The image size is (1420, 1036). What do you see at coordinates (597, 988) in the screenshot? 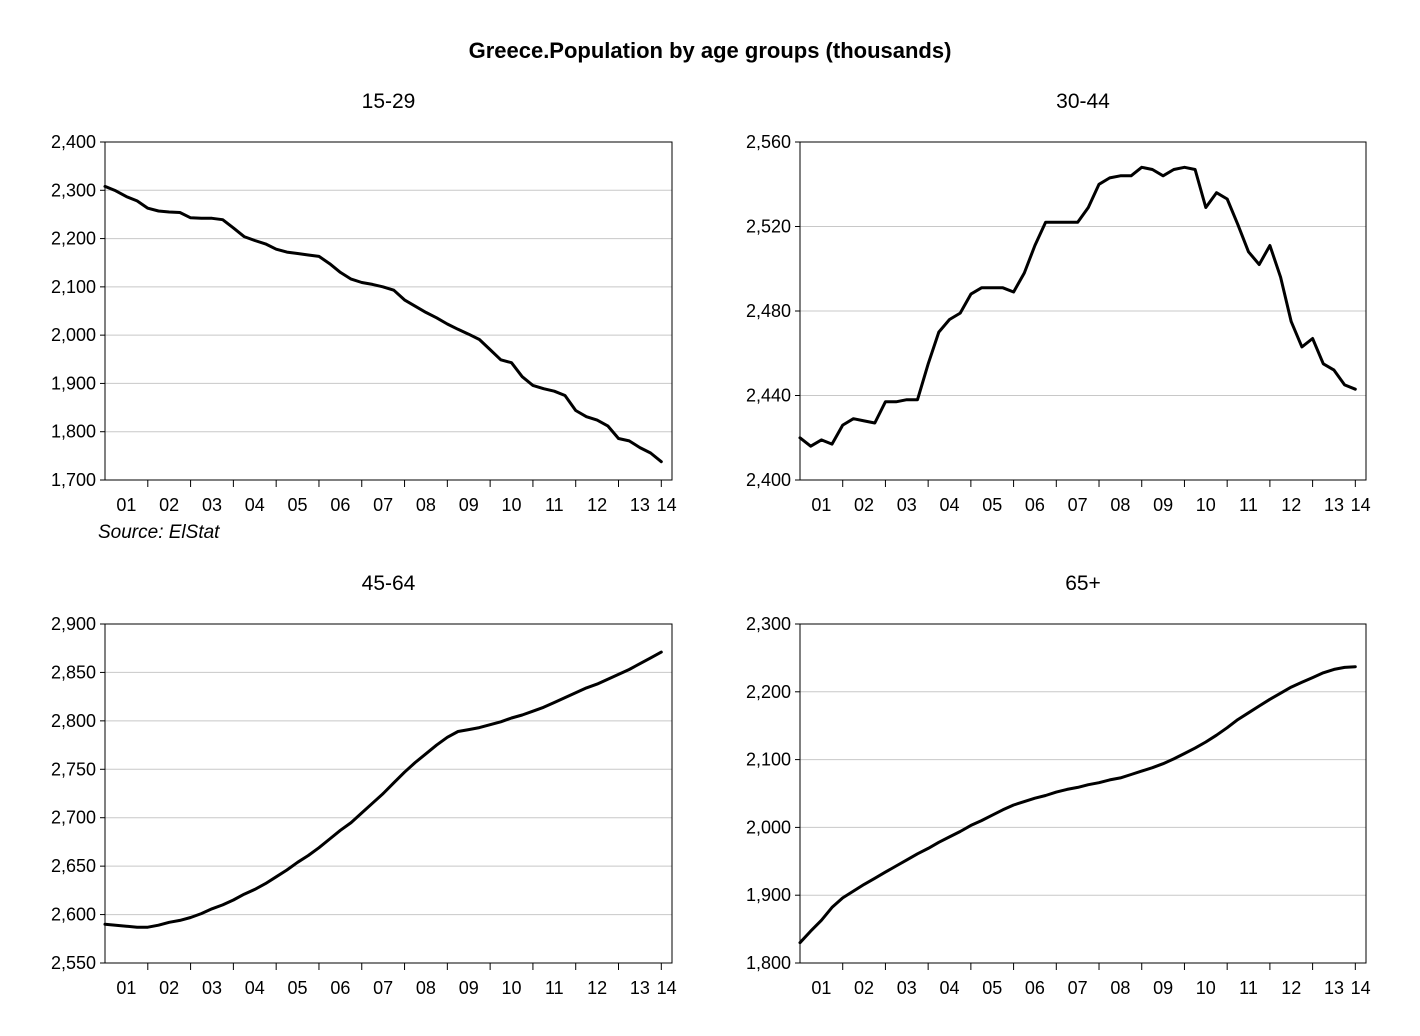
I see `panel-3-x-tick-label: 12` at bounding box center [597, 988].